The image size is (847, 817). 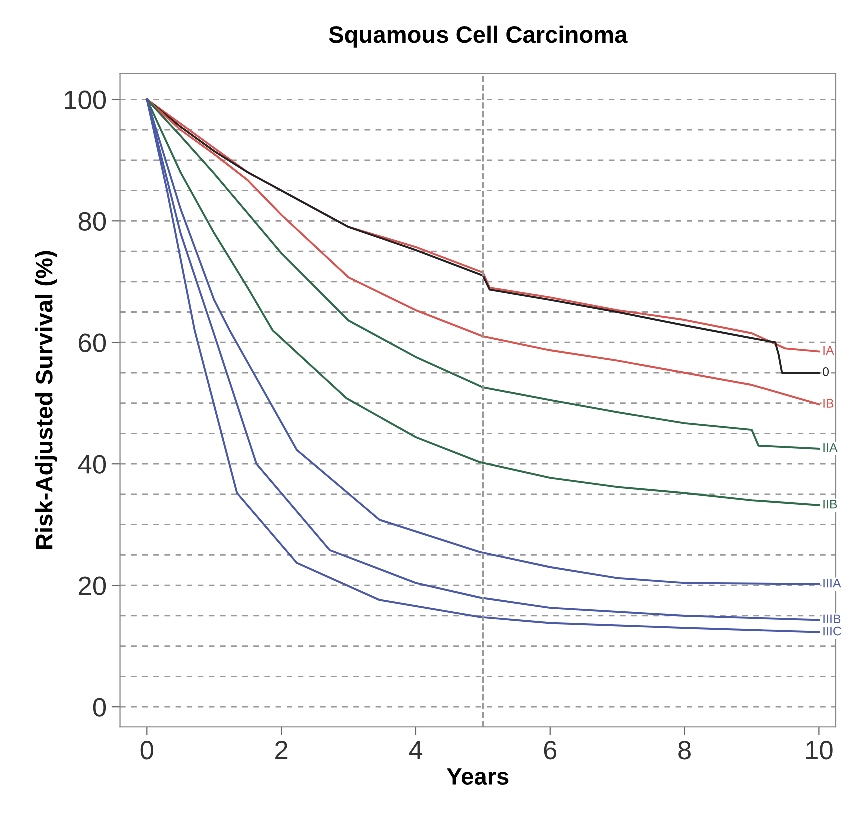 What do you see at coordinates (147, 750) in the screenshot?
I see `x-tick-label: 0` at bounding box center [147, 750].